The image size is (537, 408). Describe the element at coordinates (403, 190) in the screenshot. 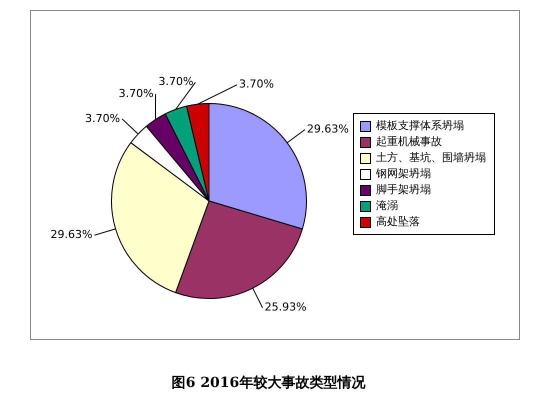

I see `legend-label: 脚手架坍塌` at that location.